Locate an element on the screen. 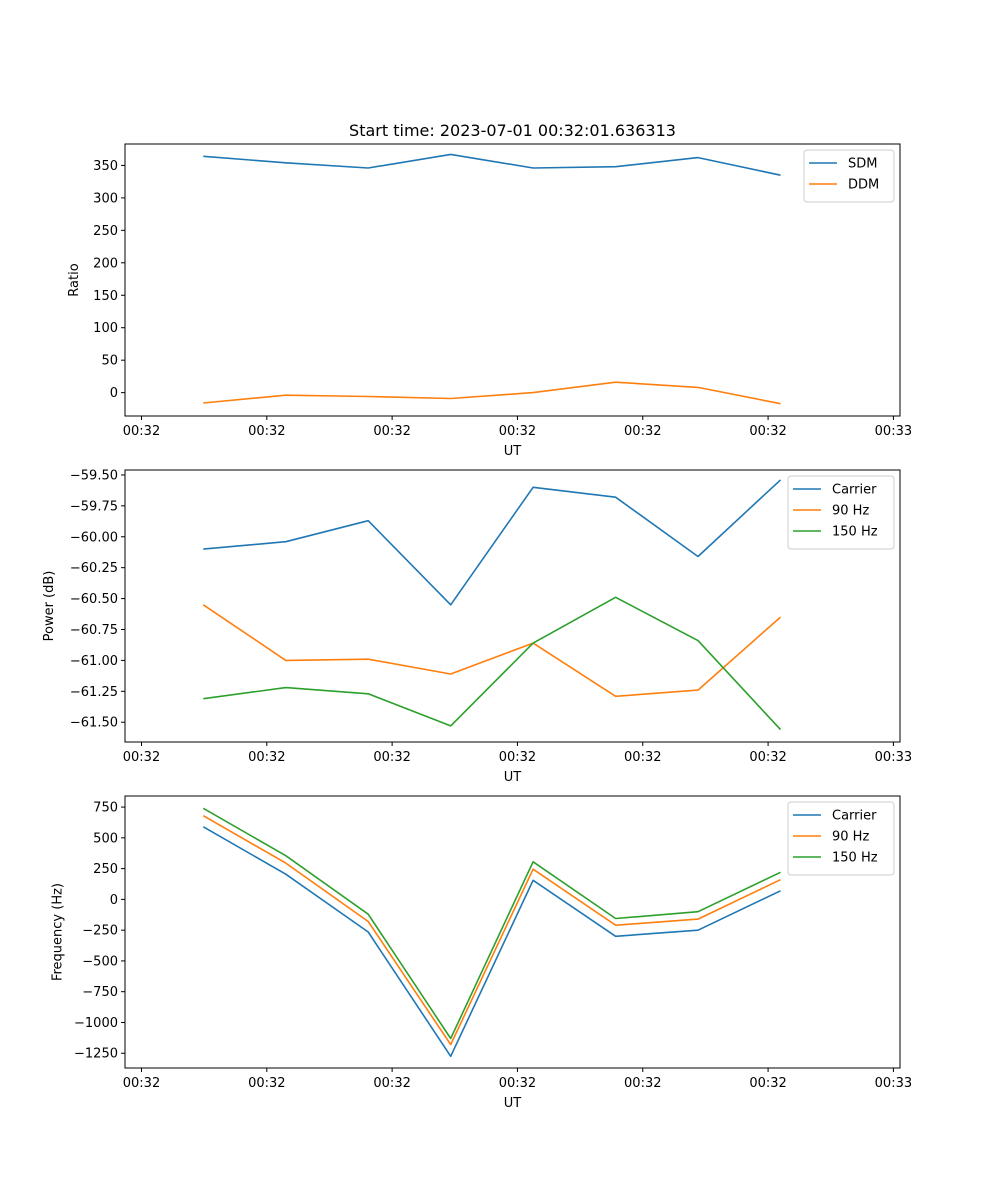 This screenshot has height=1200, width=1000. legend-label: DDM is located at coordinates (863, 185).